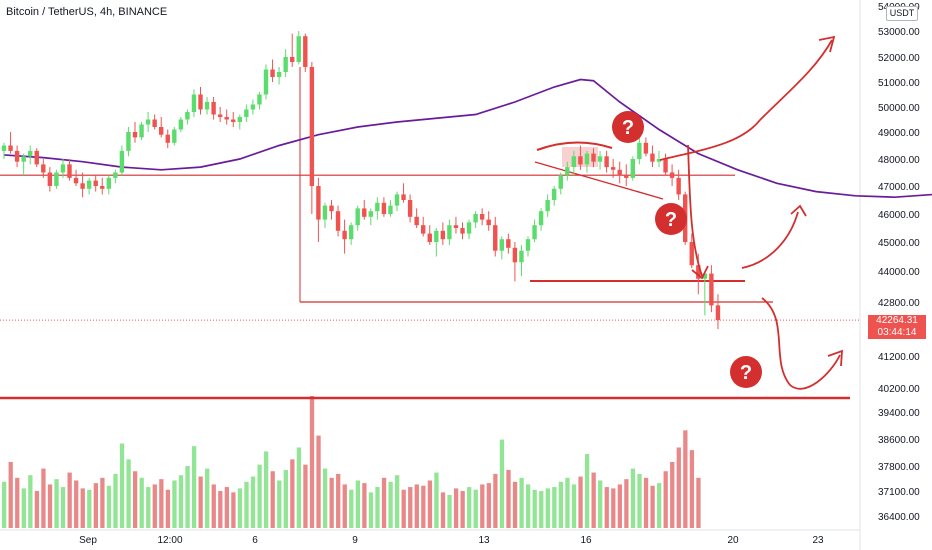 This screenshot has height=550, width=932. What do you see at coordinates (798, 210) in the screenshot?
I see `arrowhead` at bounding box center [798, 210].